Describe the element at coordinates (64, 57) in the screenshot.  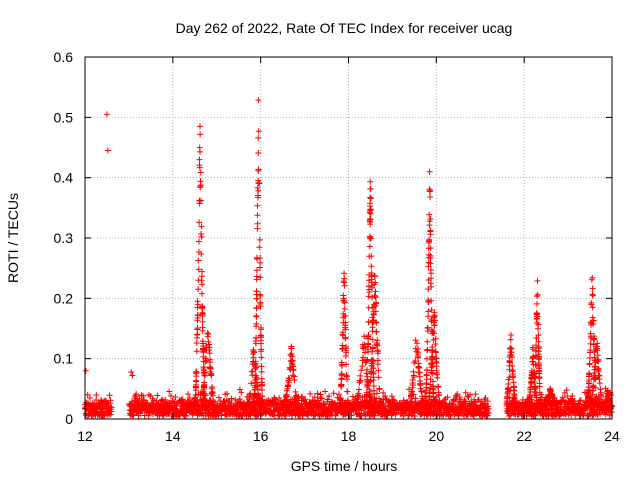
I see `y-tick-label: 0.6` at that location.